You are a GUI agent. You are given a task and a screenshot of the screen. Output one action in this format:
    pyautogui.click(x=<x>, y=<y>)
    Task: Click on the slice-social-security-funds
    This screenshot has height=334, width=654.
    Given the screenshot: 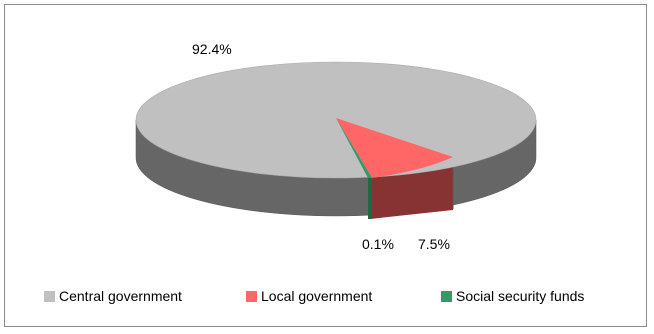 What is the action you would take?
    pyautogui.click(x=354, y=148)
    